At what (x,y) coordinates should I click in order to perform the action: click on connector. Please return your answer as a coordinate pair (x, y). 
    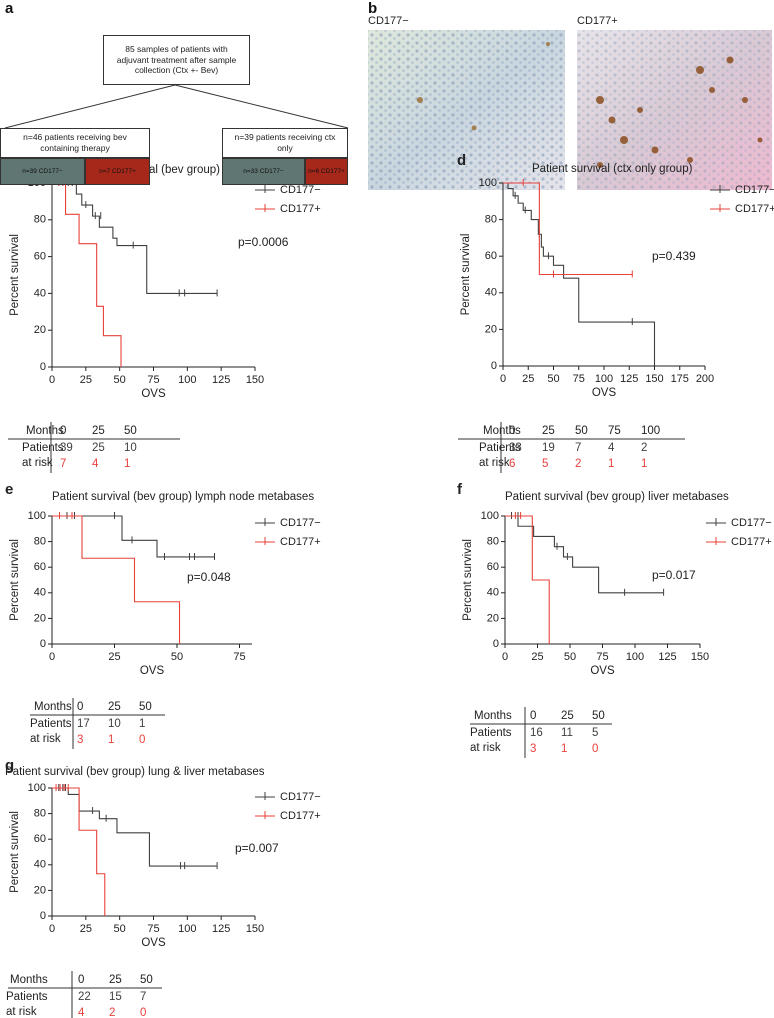
    Looking at the image, I should click on (261, 106).